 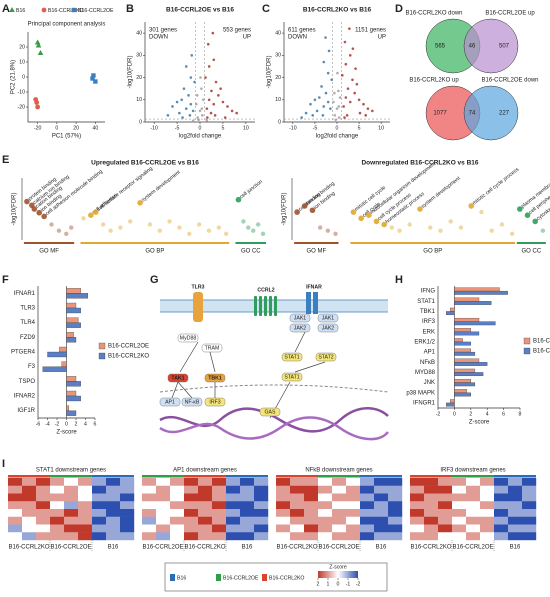 I want to click on venn-count: 46, so click(x=472, y=47).